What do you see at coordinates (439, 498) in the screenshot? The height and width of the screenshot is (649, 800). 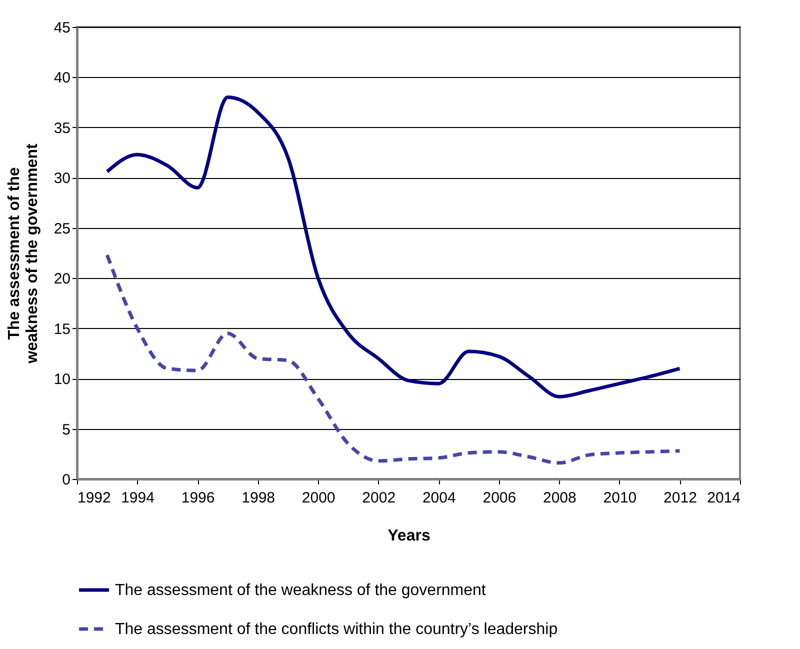 I see `x-tick-label: 2004` at bounding box center [439, 498].